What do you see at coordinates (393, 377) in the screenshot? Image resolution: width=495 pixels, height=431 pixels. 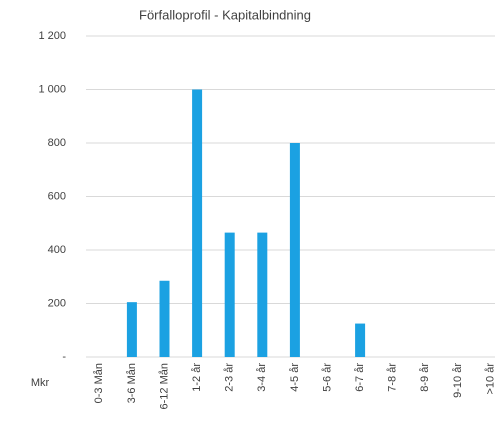 I see `x-tick-label: 7-8 år` at bounding box center [393, 377].